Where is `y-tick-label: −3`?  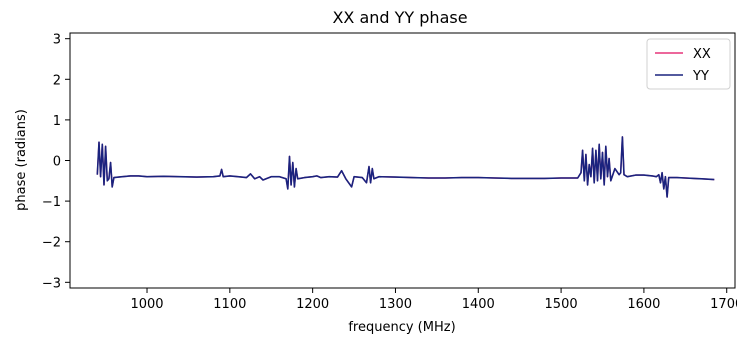 y-tick-label: −3 is located at coordinates (51, 283).